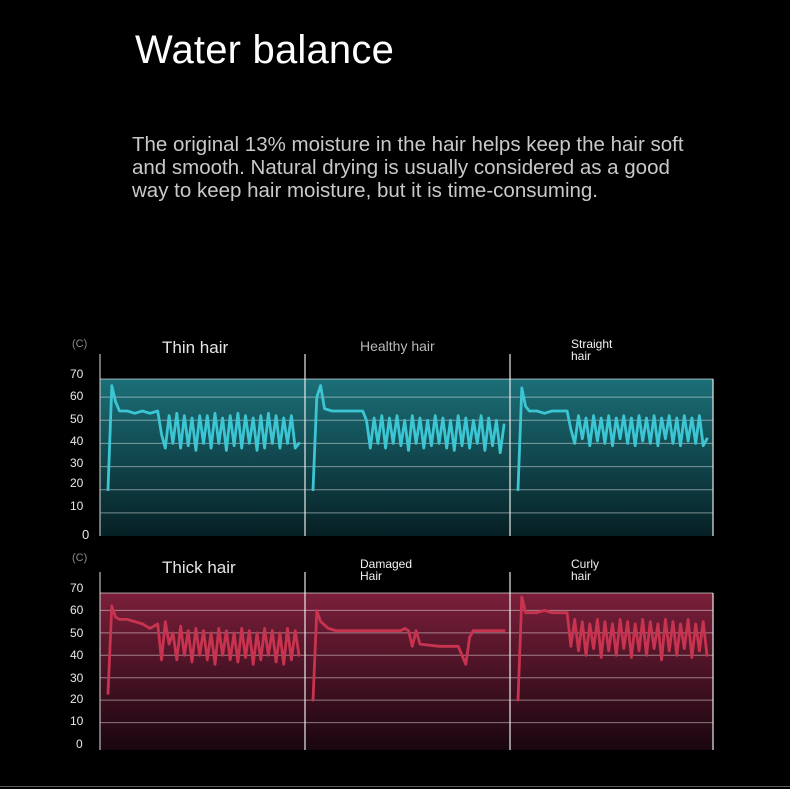  Describe the element at coordinates (199, 567) in the screenshot. I see `panel-title-thick-hair: Thick hair` at that location.